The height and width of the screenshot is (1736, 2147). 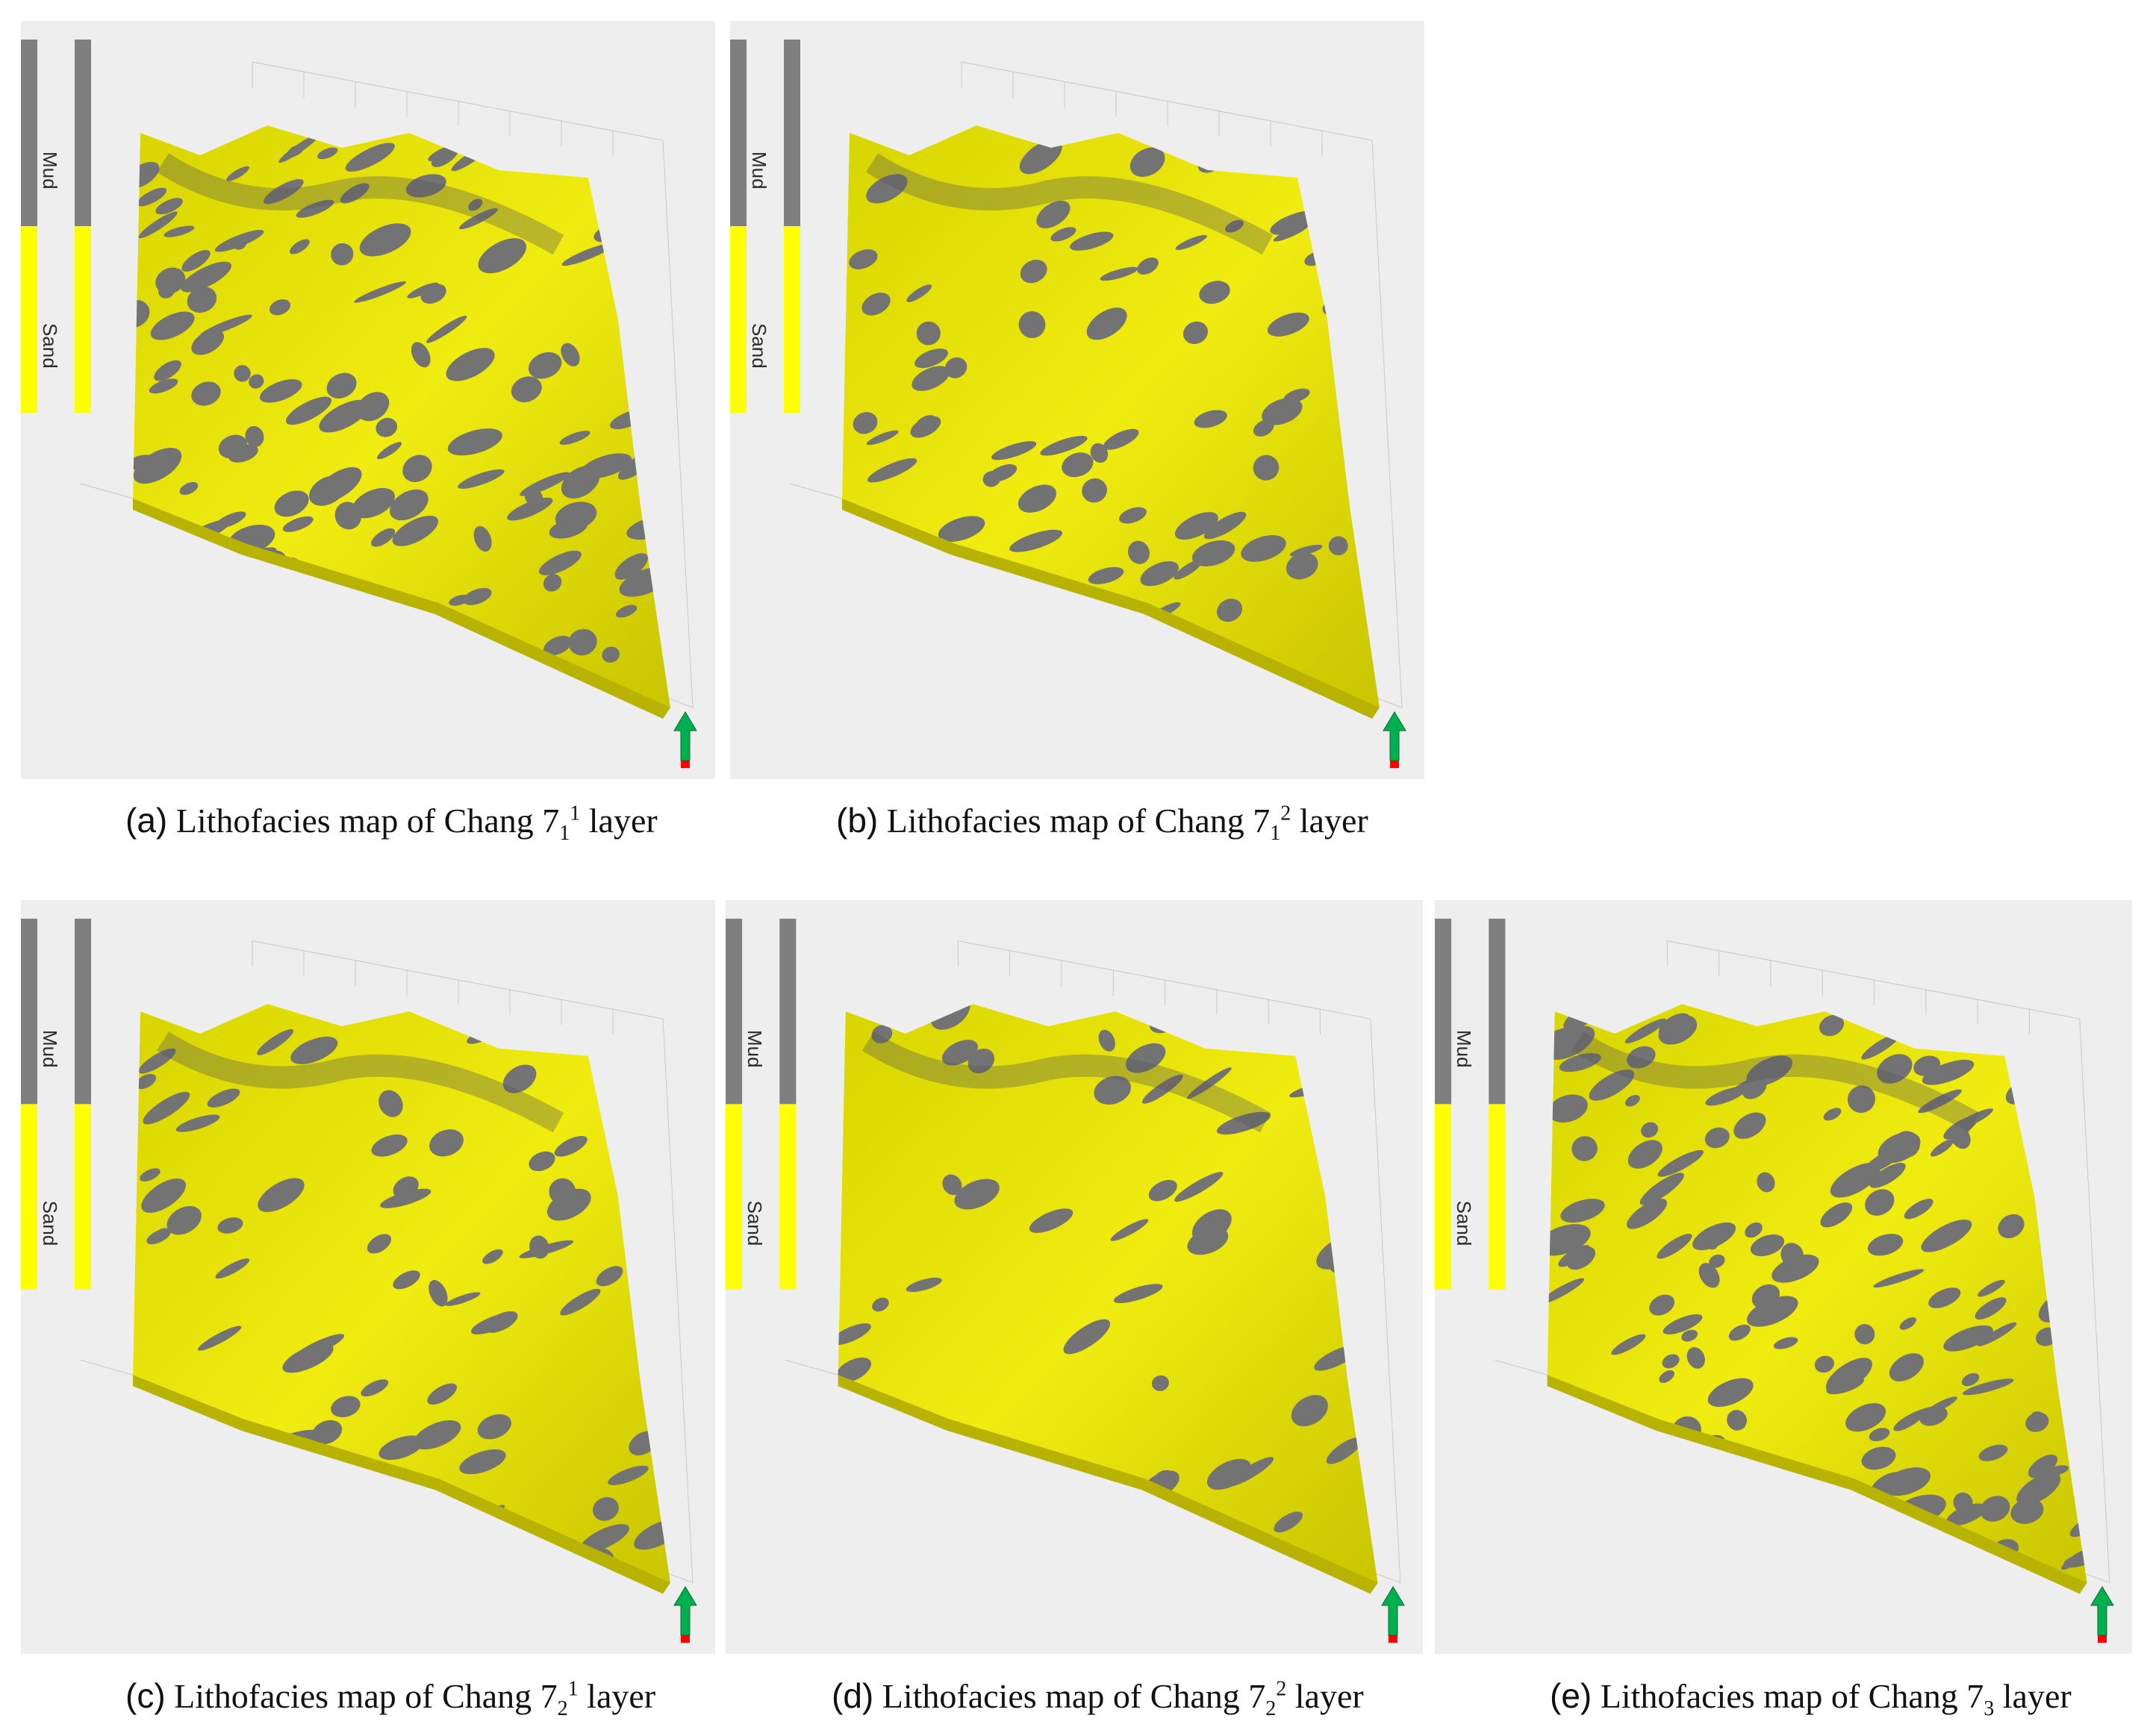 I want to click on caption-e: (e) Lithofacies map of Chang 73 layer, so click(x=1811, y=1699).